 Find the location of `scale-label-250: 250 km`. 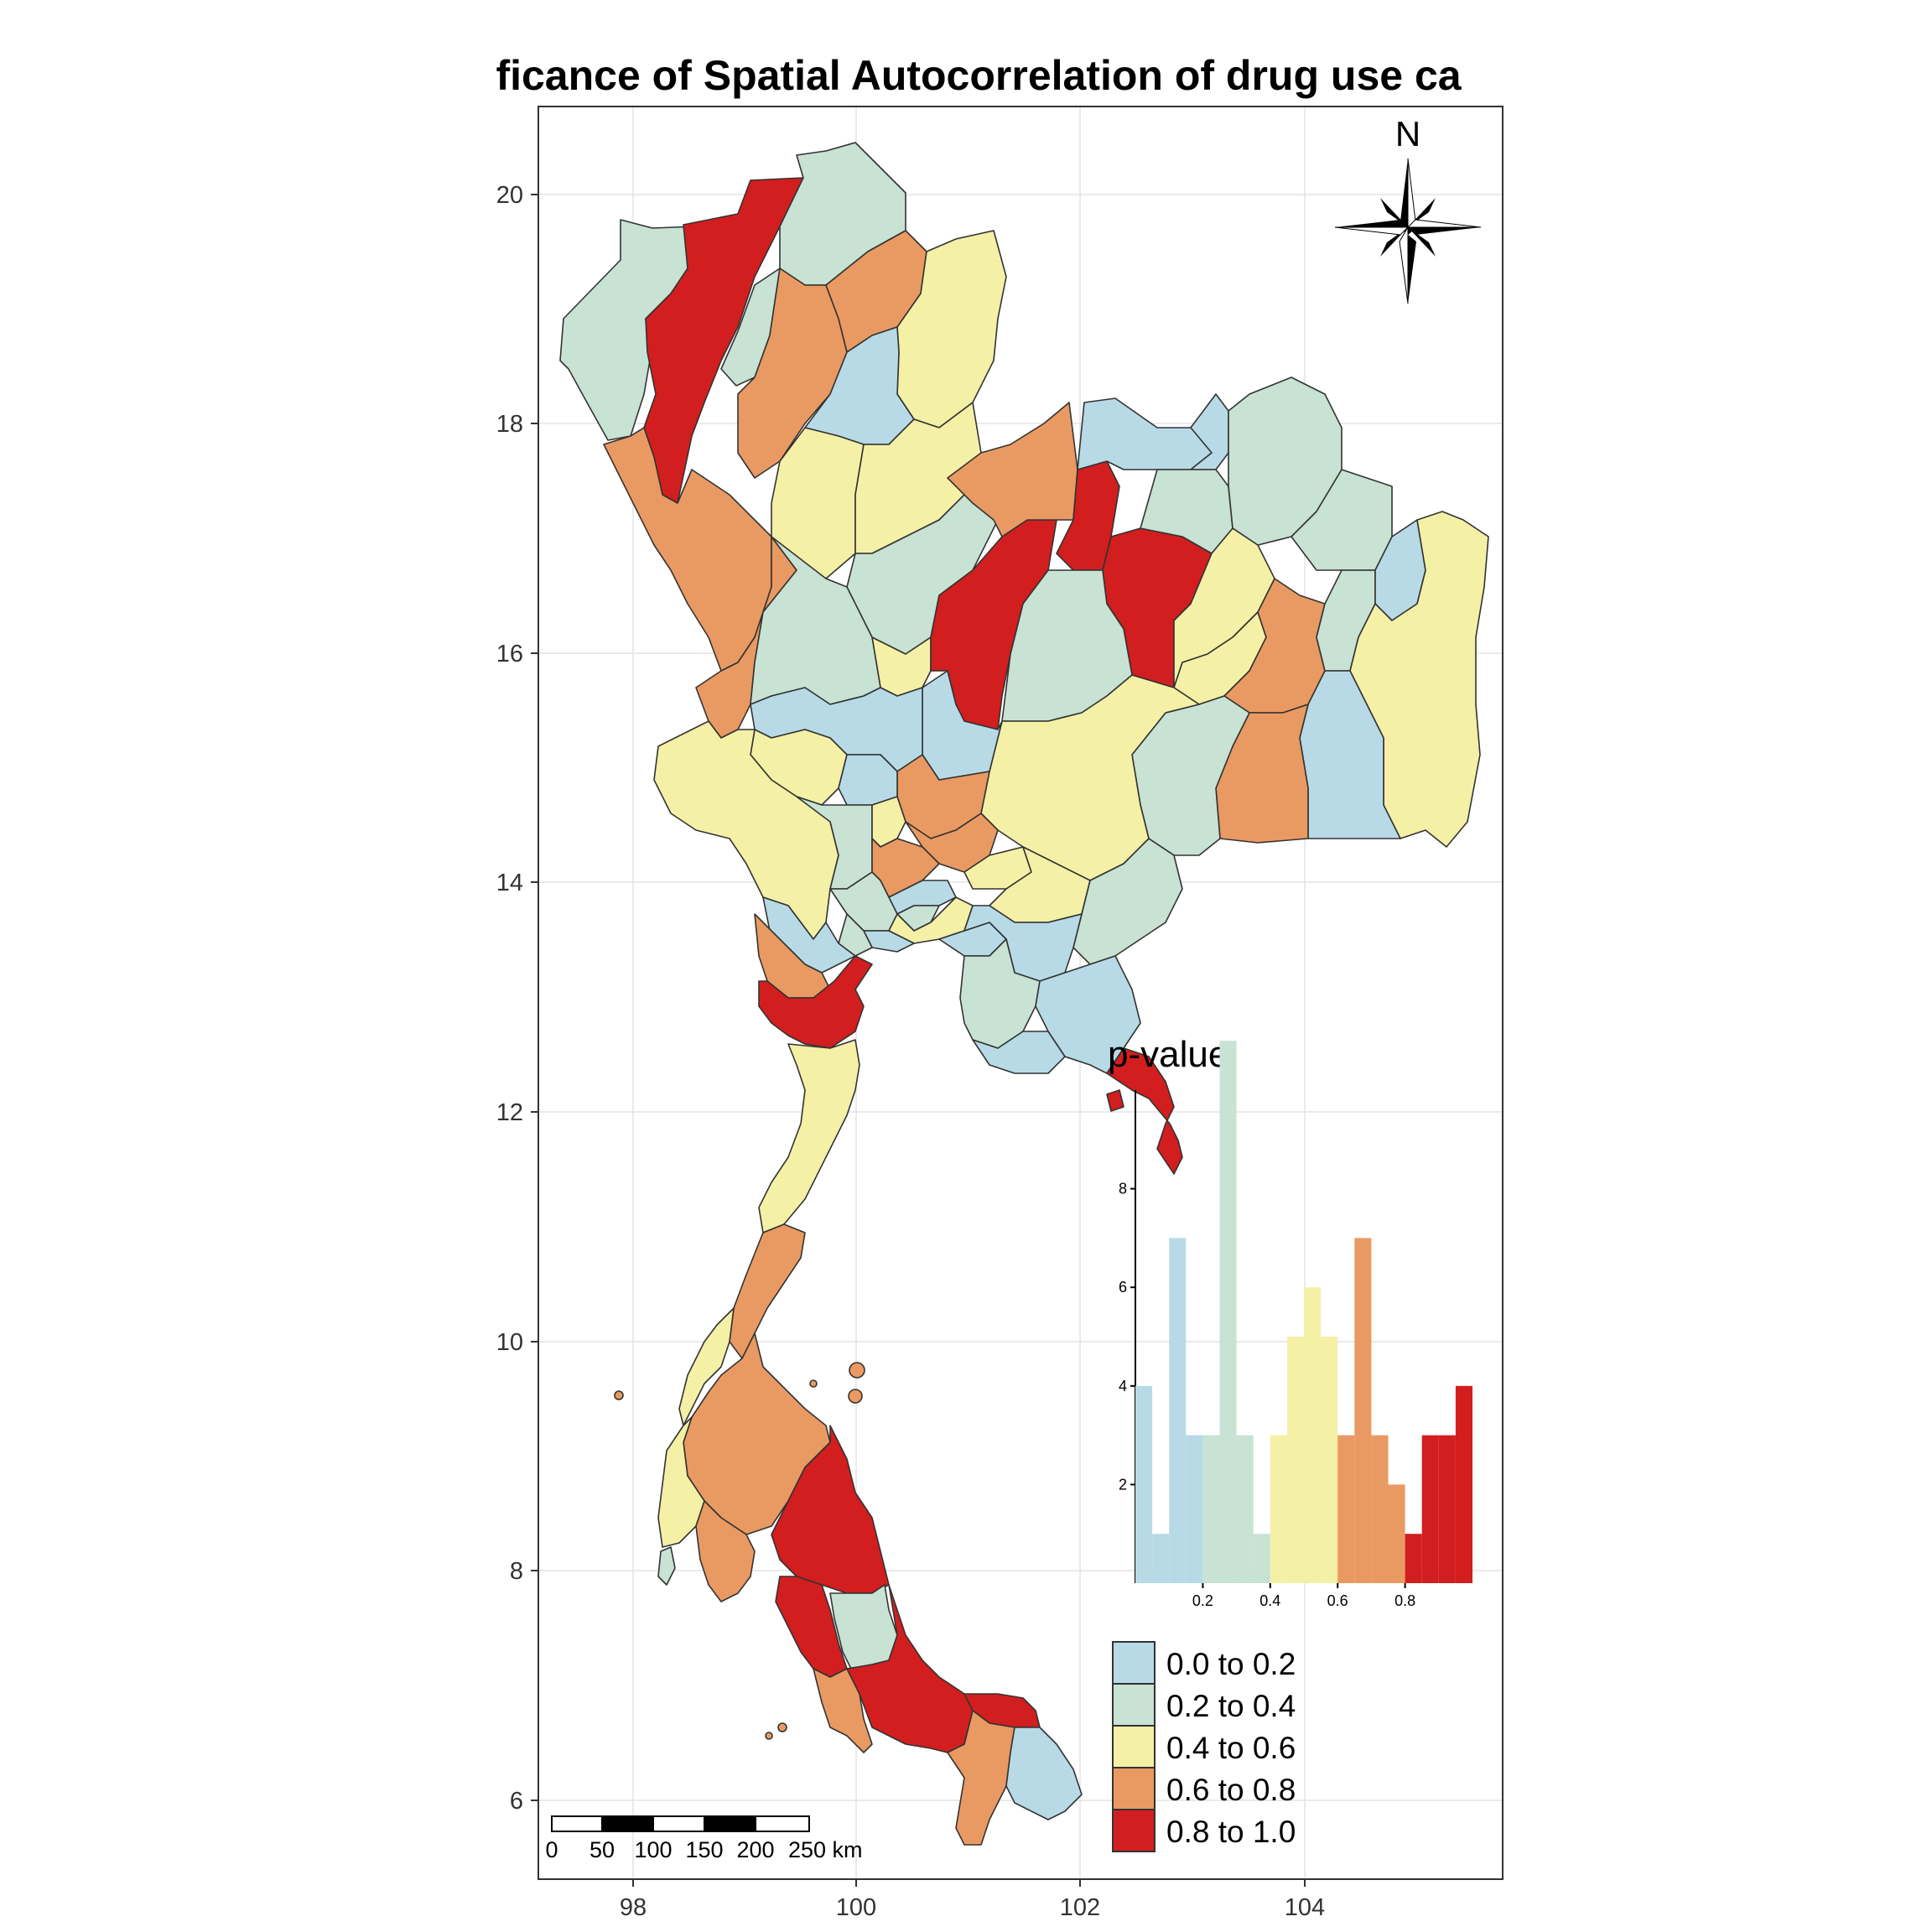

scale-label-250: 250 km is located at coordinates (825, 1850).